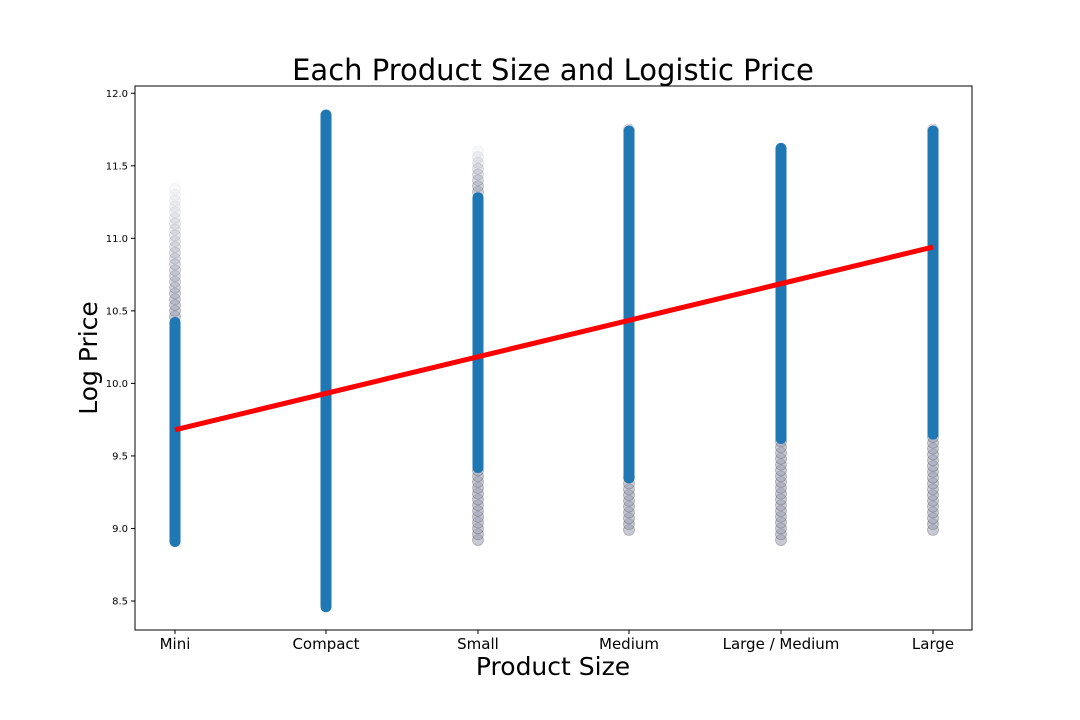 This screenshot has width=1080, height=720. I want to click on x-tick-label: Medium, so click(629, 644).